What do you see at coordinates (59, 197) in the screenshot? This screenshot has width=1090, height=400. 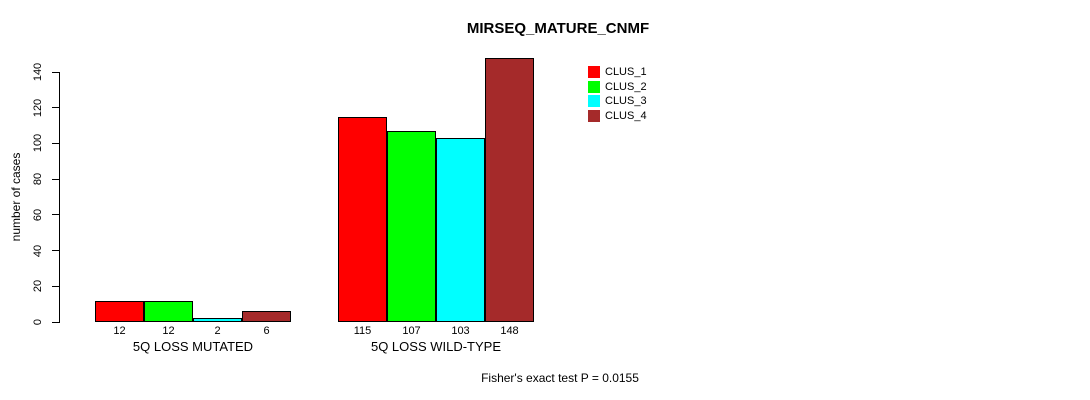 I see `y-axis-line` at bounding box center [59, 197].